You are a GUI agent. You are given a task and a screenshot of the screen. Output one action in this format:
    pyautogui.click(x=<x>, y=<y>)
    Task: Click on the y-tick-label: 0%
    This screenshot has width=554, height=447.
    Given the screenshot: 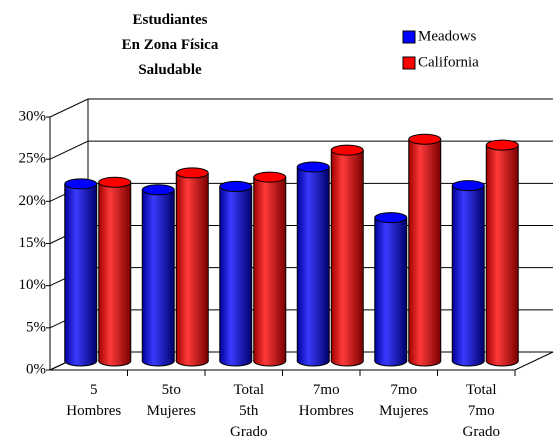 What is the action you would take?
    pyautogui.click(x=36, y=369)
    